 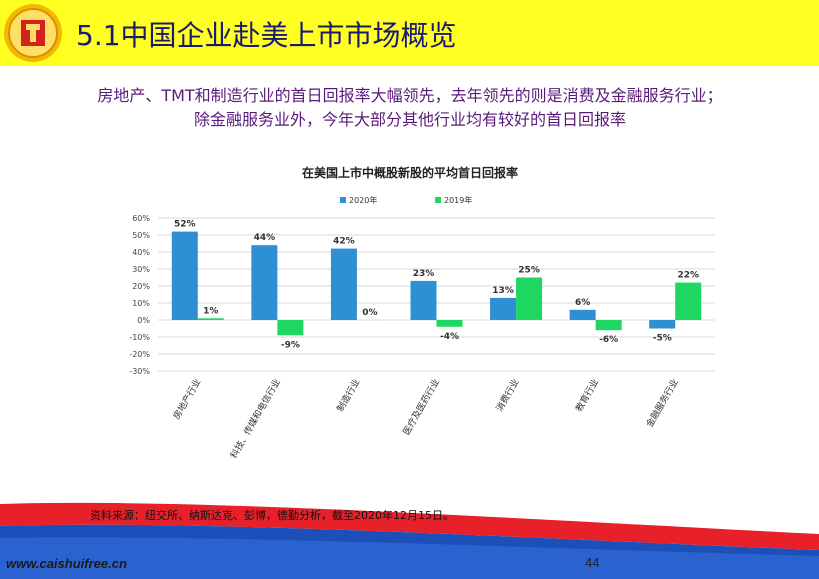 I want to click on y-tick-label: 30%, so click(x=141, y=269).